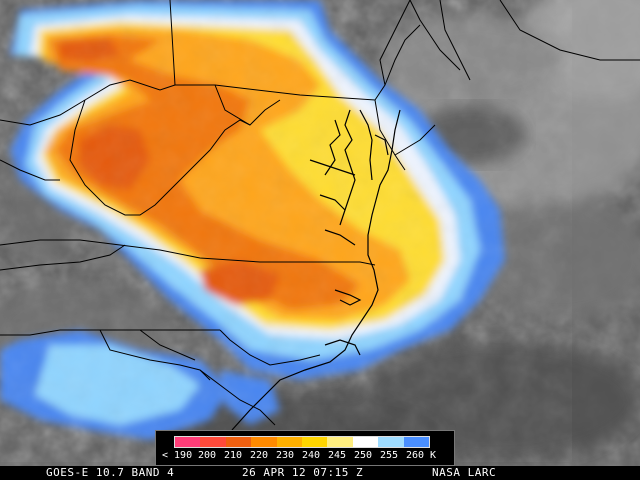  Describe the element at coordinates (259, 455) in the screenshot. I see `legend-label: 220` at that location.